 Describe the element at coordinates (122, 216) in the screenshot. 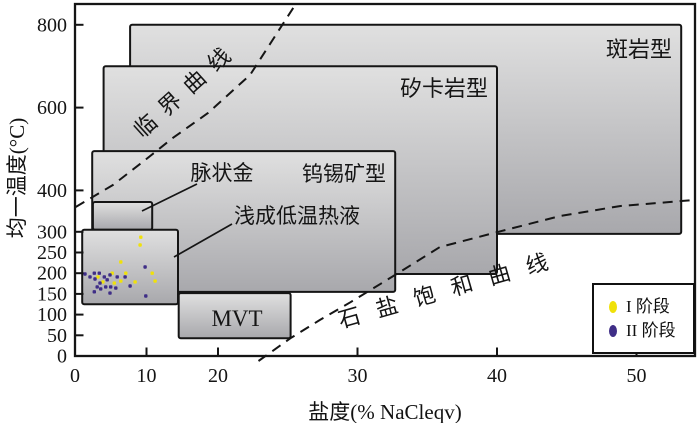

I see `region-vein-gold` at that location.